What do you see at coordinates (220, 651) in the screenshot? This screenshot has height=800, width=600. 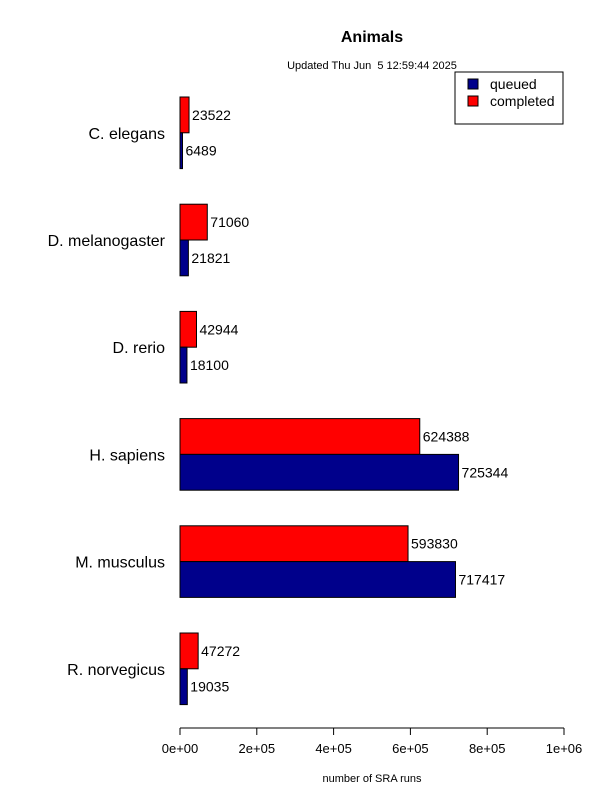 I see `data-label-completed: 47272` at bounding box center [220, 651].